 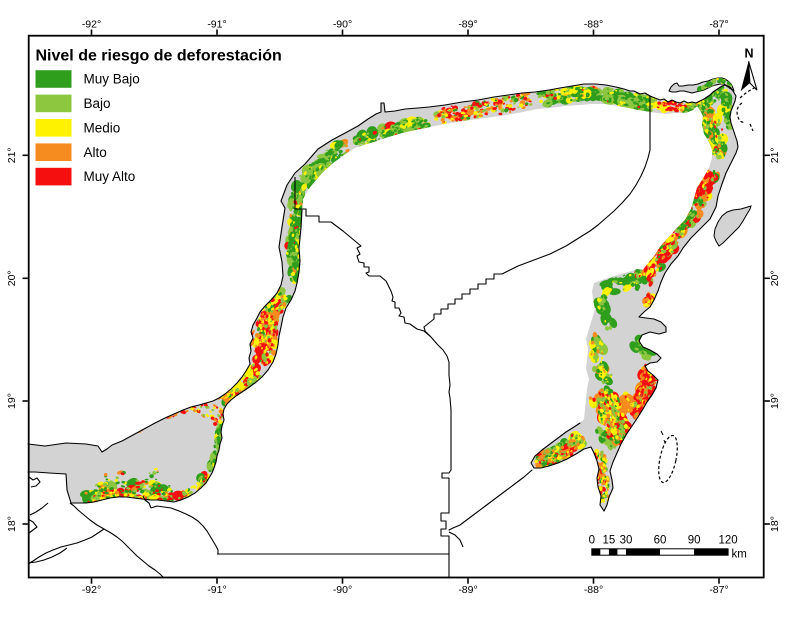 I want to click on svg-text: 90, so click(x=694, y=541).